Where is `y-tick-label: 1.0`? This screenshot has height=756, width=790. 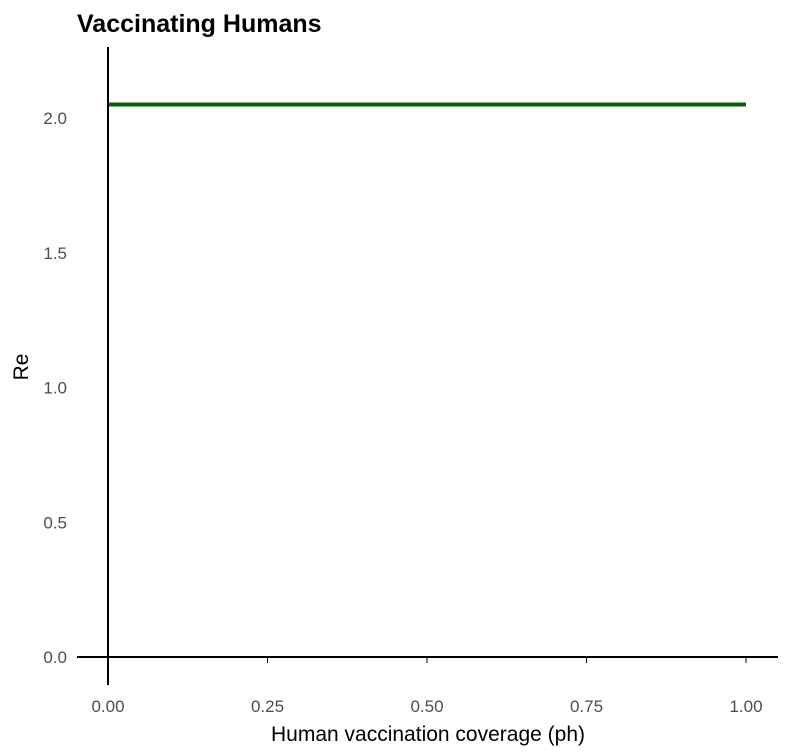
y-tick-label: 1.0 is located at coordinates (55, 388).